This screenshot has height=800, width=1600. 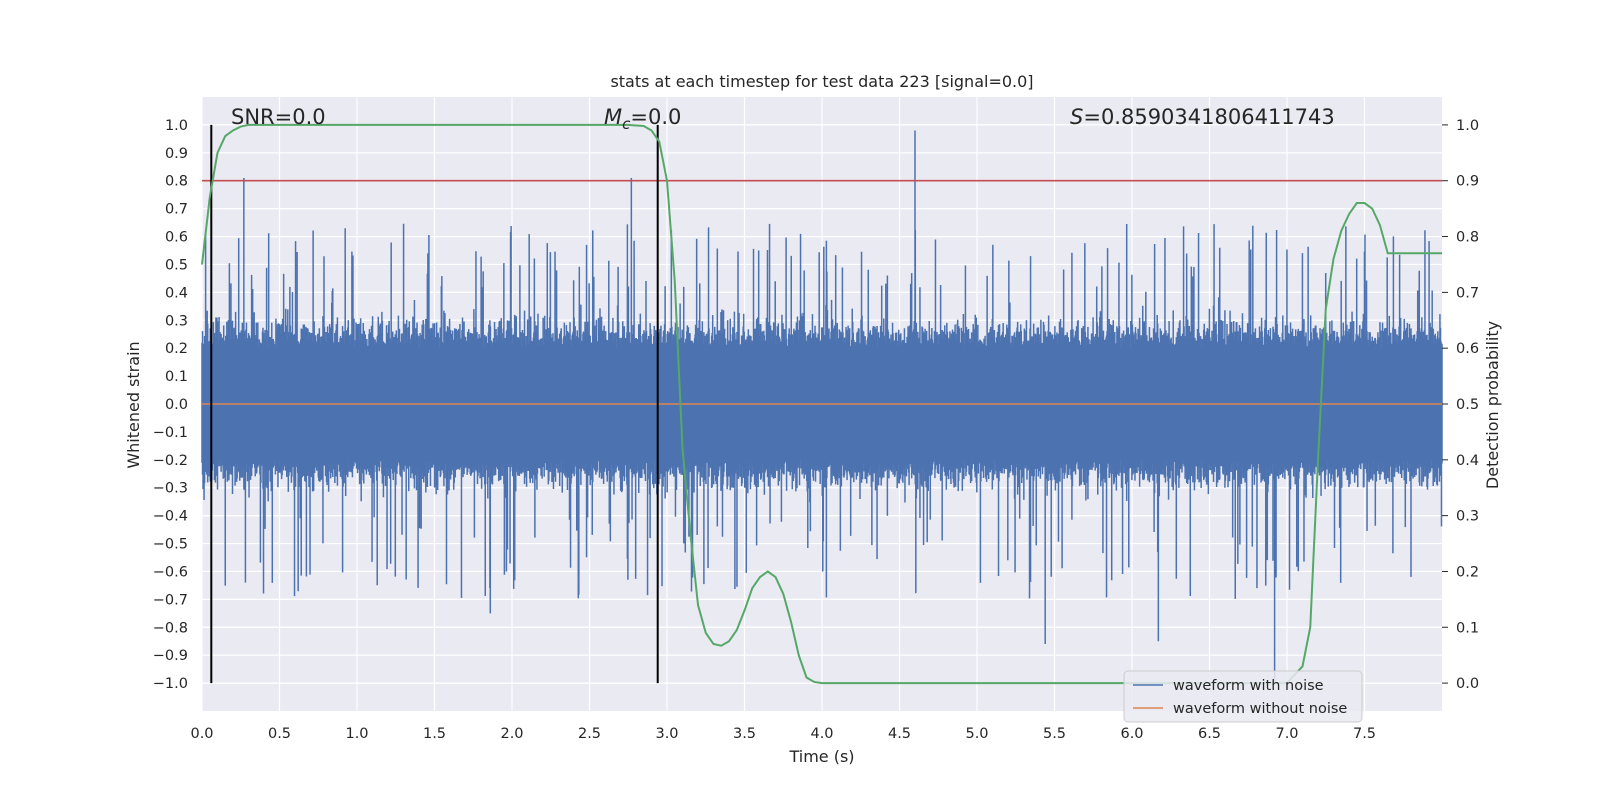 I want to click on y-right-tick-label: 0.4, so click(x=1467, y=461).